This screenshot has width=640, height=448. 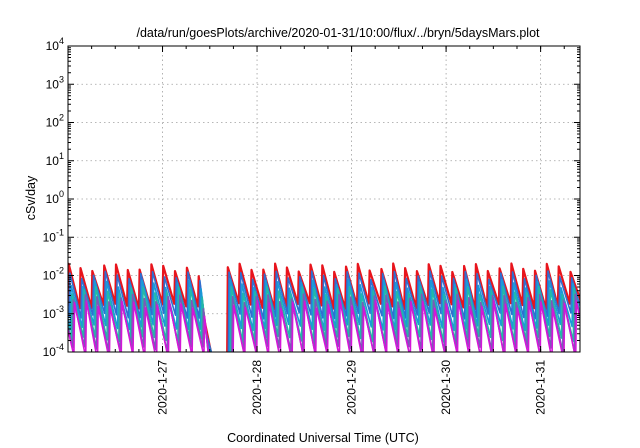 What do you see at coordinates (257, 387) in the screenshot?
I see `x-tick-label: 2020-1-28` at bounding box center [257, 387].